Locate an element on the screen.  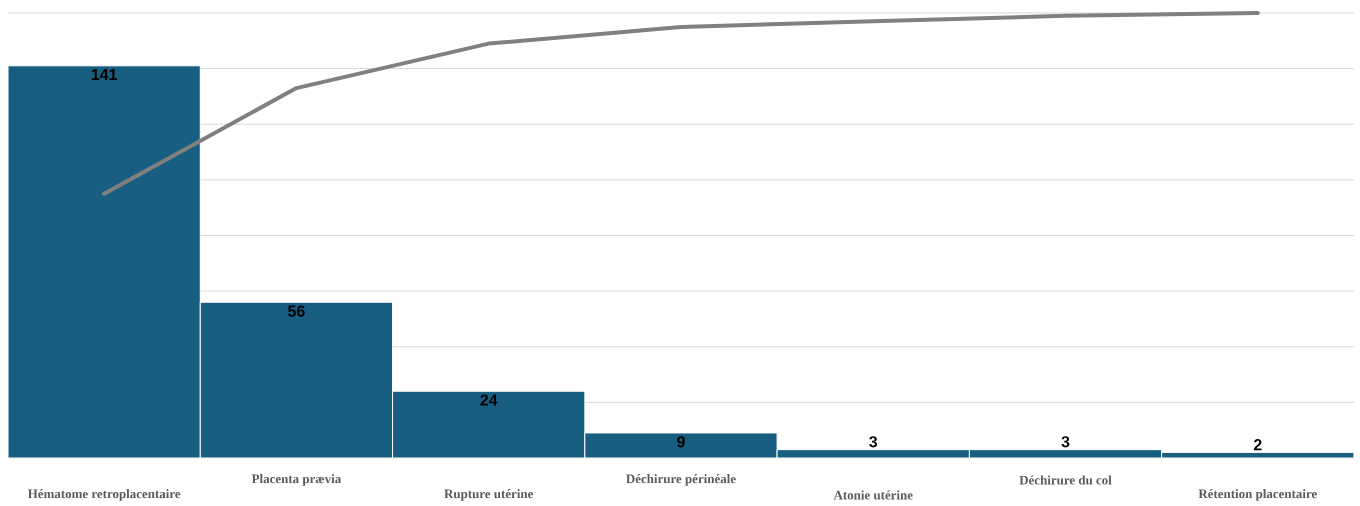
data-label: 141 is located at coordinates (104, 74).